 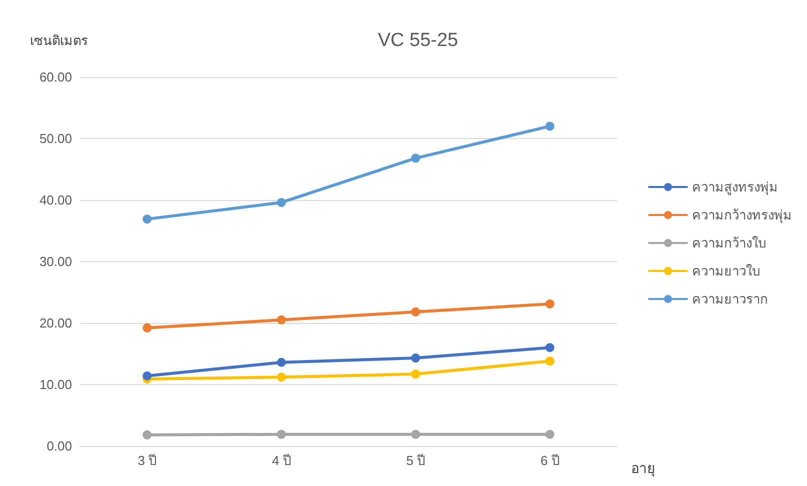 I want to click on x-tick-label: 4 ปี, so click(x=281, y=460).